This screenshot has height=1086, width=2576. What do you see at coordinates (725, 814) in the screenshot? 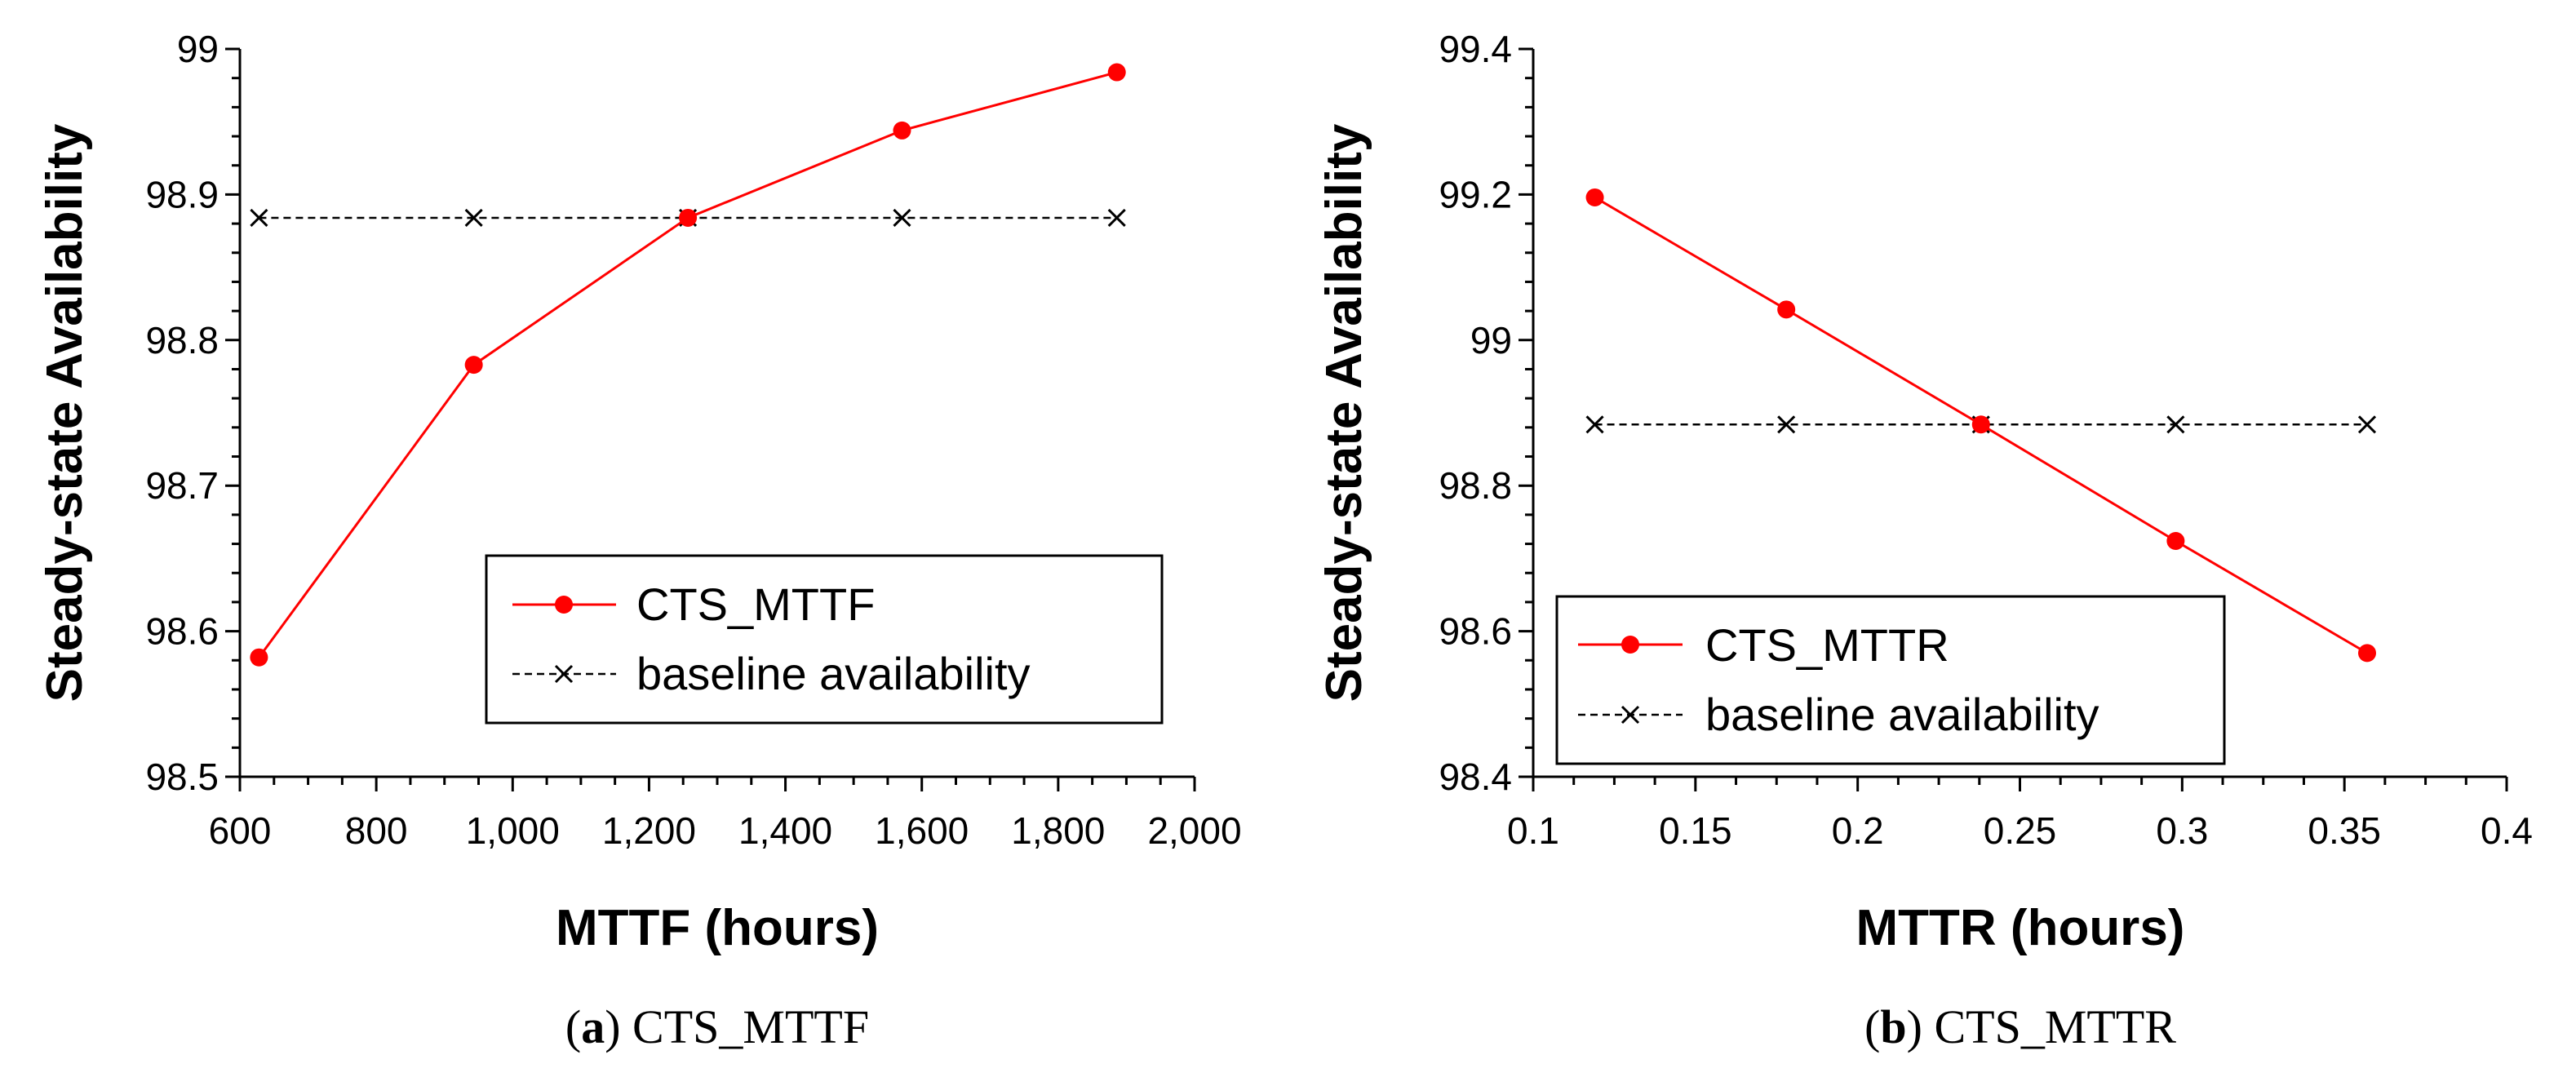
I see `panel-a-x-axis: 600 800 1,000 1,200 1,400 1,600 1,800 2,000` at bounding box center [725, 814].